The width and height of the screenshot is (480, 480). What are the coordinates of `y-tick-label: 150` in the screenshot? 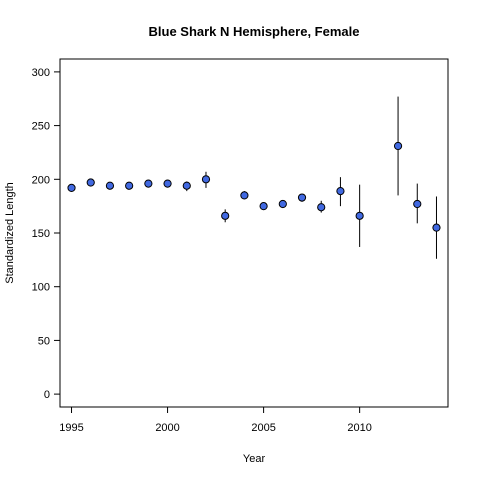 It's located at (41, 234).